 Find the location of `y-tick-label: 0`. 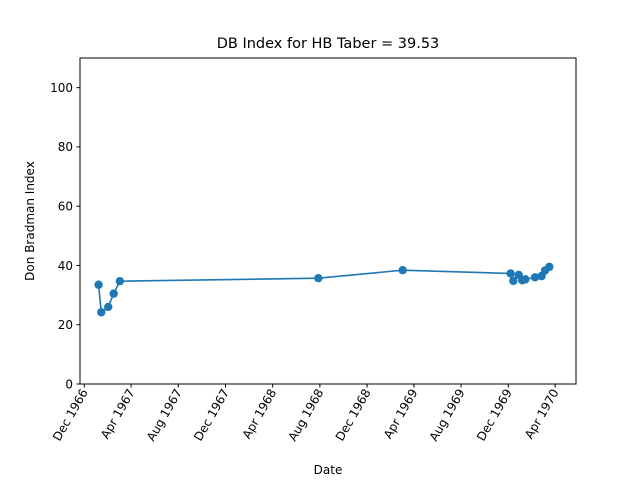

y-tick-label: 0 is located at coordinates (69, 384).